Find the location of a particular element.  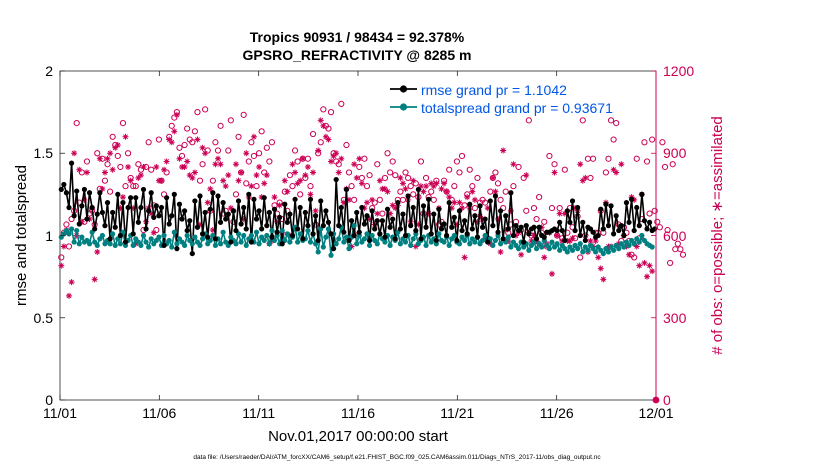

legend-box is located at coordinates (517, 97).